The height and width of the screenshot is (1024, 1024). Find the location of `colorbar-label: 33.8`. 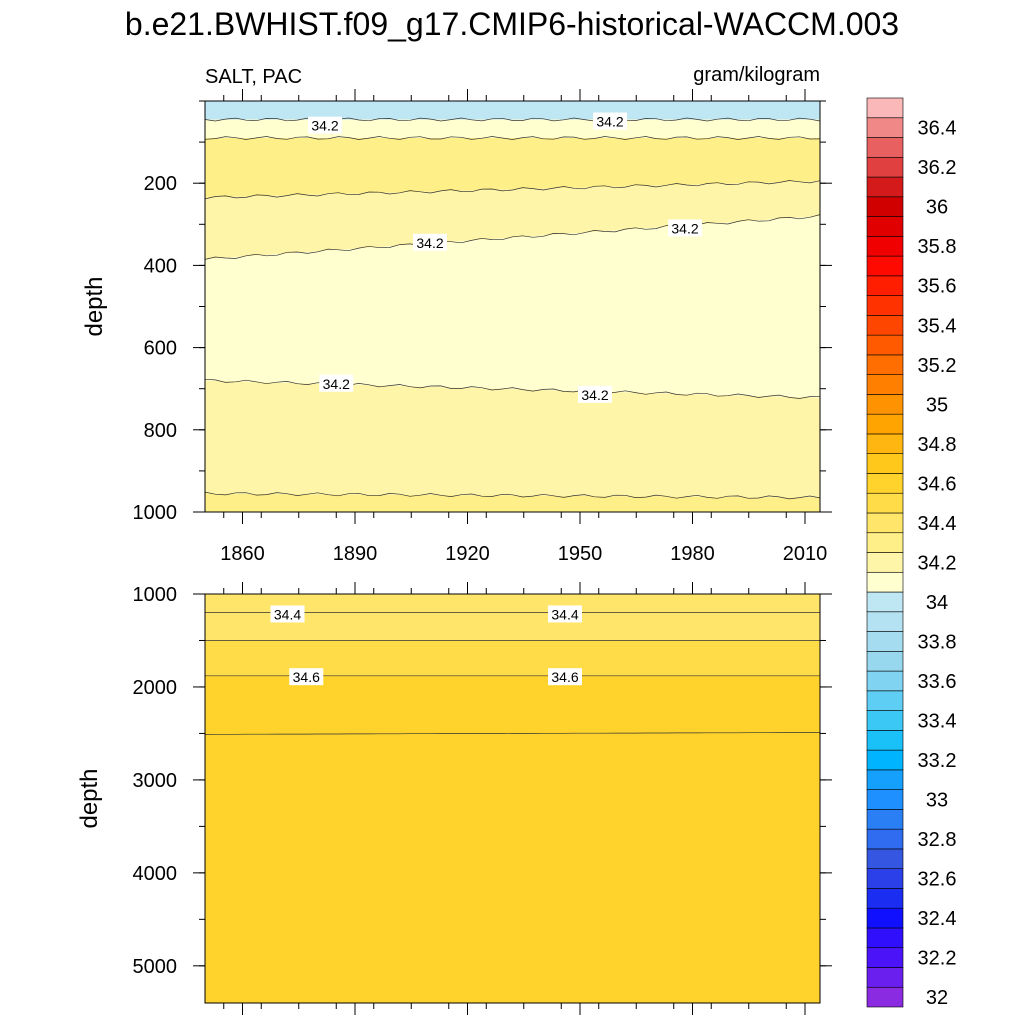

colorbar-label: 33.8 is located at coordinates (937, 642).